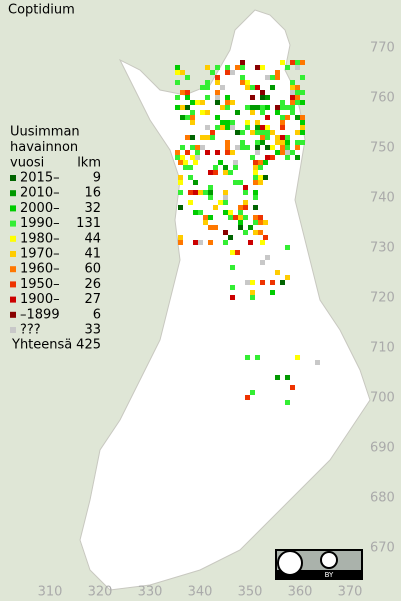 Image resolution: width=401 pixels, height=601 pixels. I want to click on legend-label: 2015–, so click(40, 178).